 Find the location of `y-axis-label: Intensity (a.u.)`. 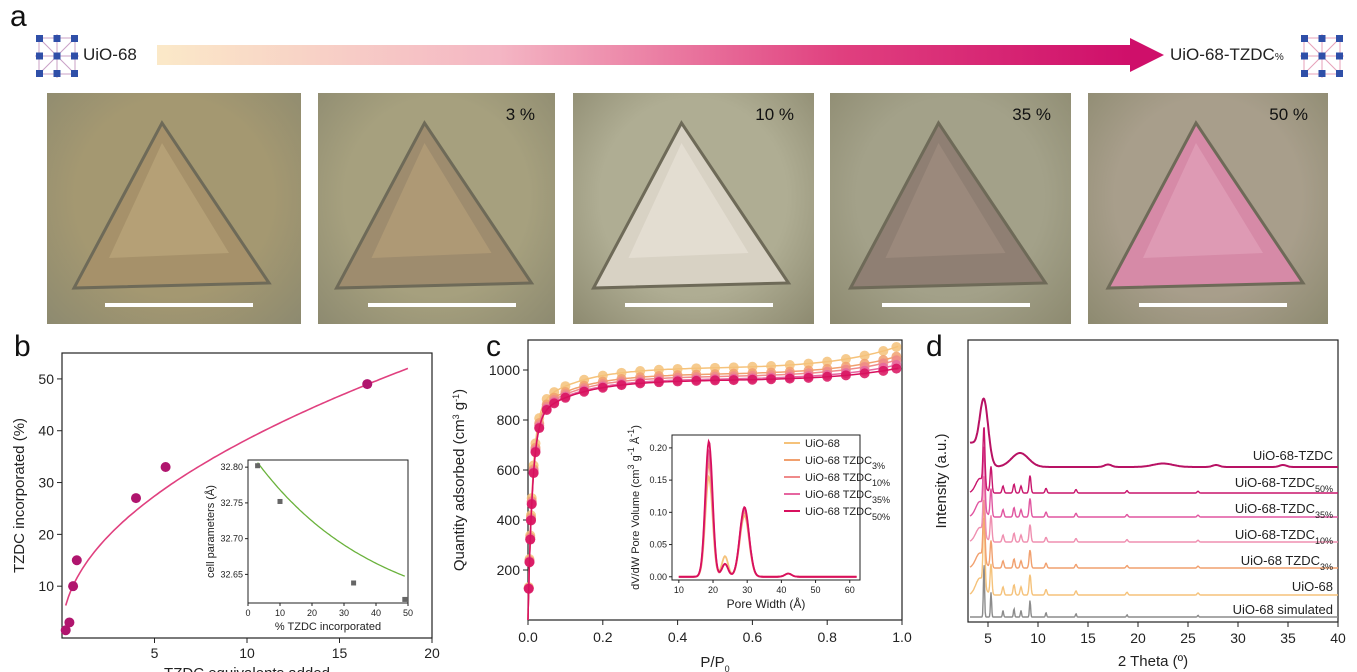

y-axis-label: Intensity (a.u.) is located at coordinates (941, 480).